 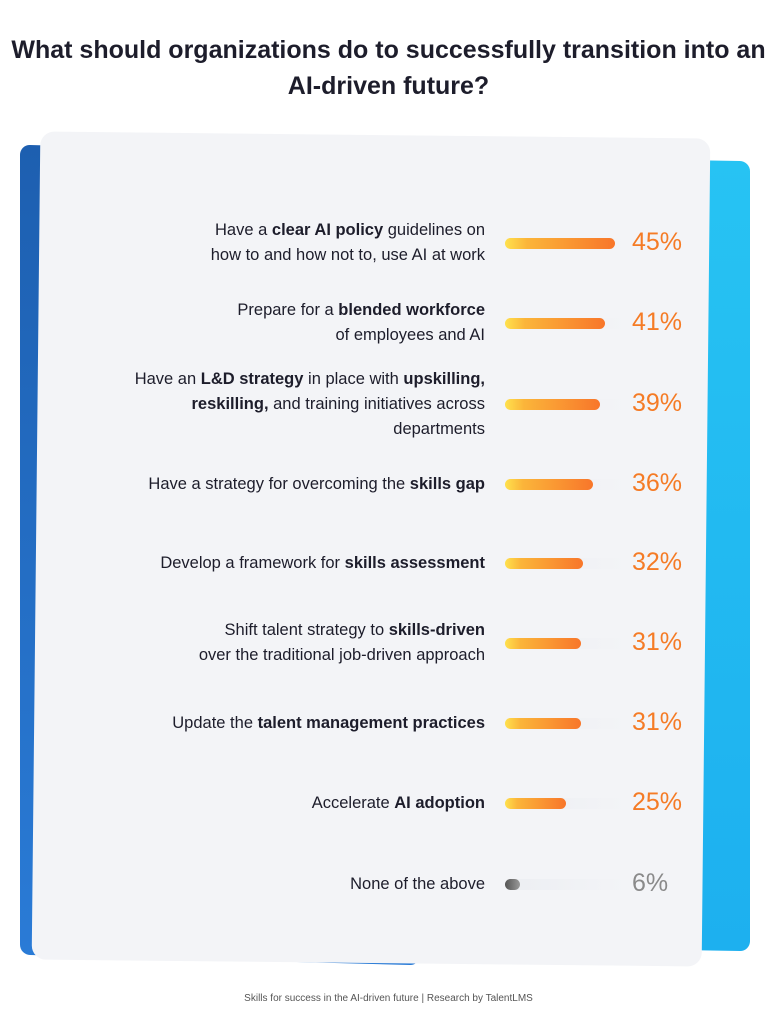 I want to click on category-label: None of the above, so click(x=275, y=884).